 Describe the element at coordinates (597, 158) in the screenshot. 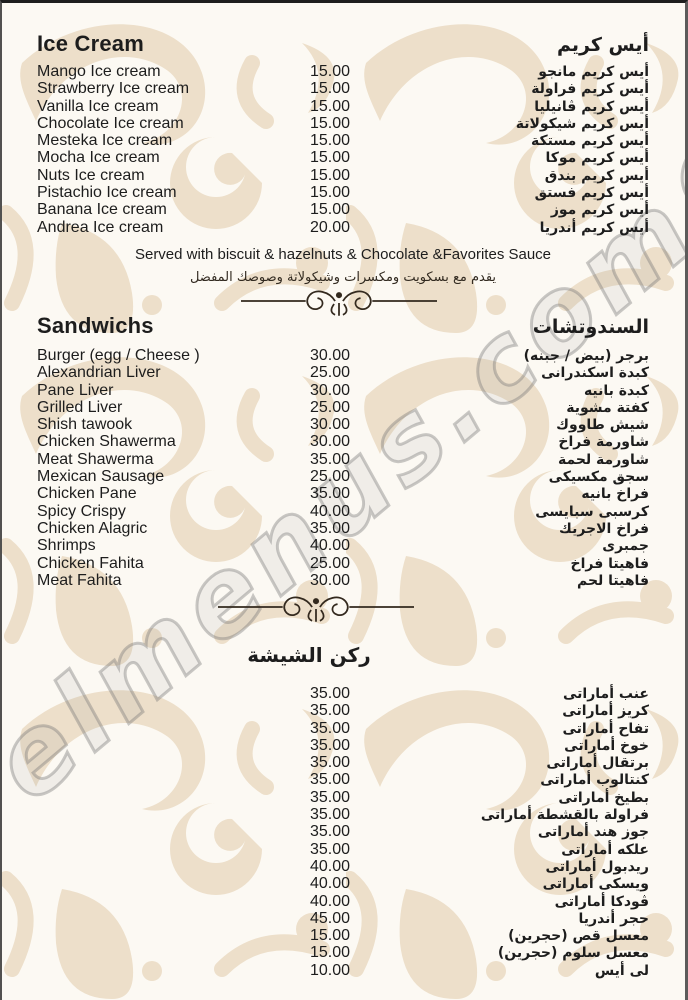

I see `item-name-ar: أيس كريم موكا` at that location.